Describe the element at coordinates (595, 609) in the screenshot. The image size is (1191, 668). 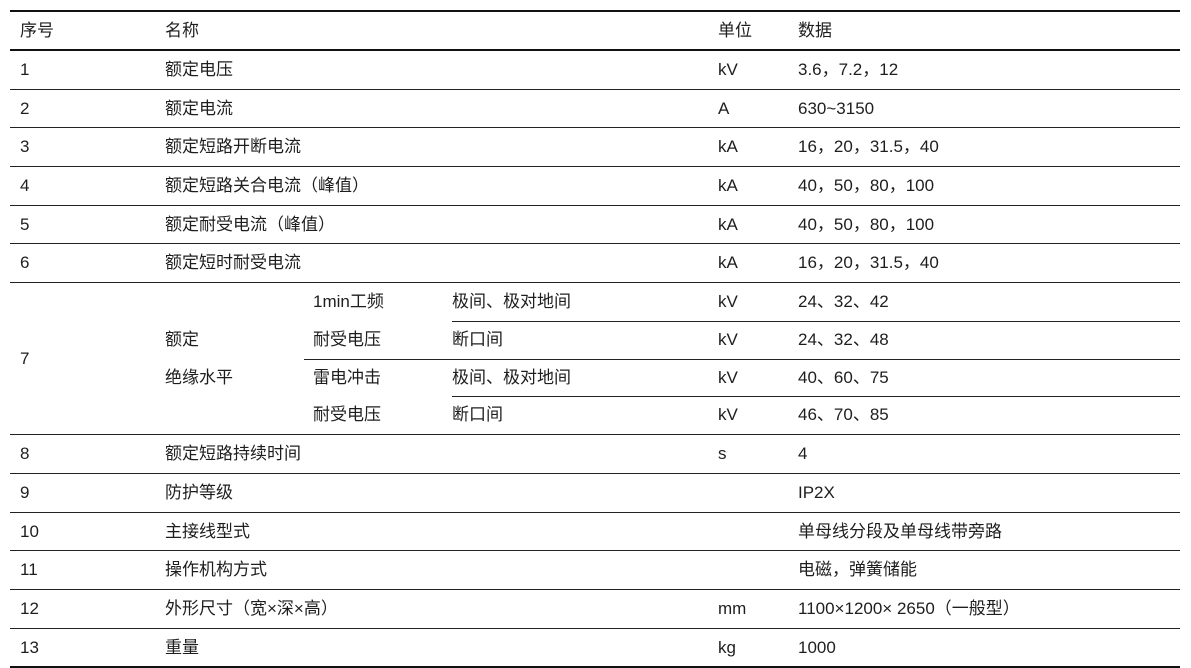
I see `table-row: 12 外形尺寸（宽×深×高） mm 1100×1200× 2650（一般型）` at that location.